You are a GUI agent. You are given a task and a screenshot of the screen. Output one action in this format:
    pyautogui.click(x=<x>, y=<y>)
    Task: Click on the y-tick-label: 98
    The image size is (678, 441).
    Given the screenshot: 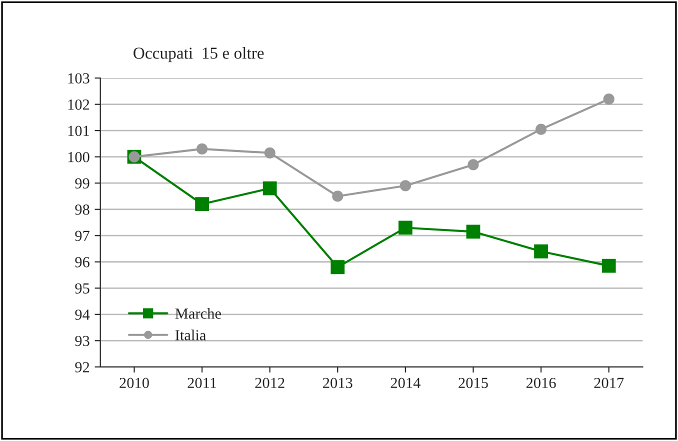 What is the action you would take?
    pyautogui.click(x=82, y=209)
    